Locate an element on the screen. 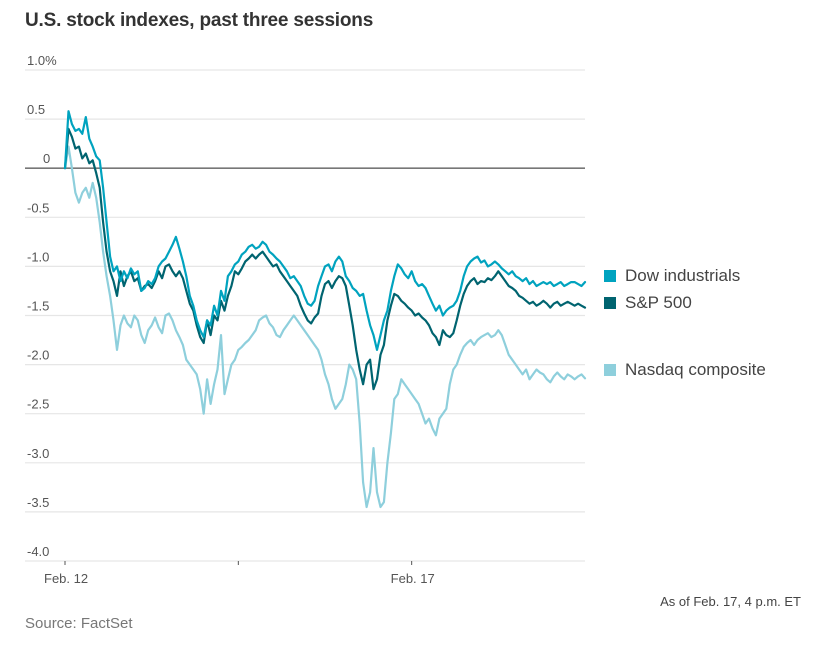  y-tick-label: -1.5 is located at coordinates (38, 306).